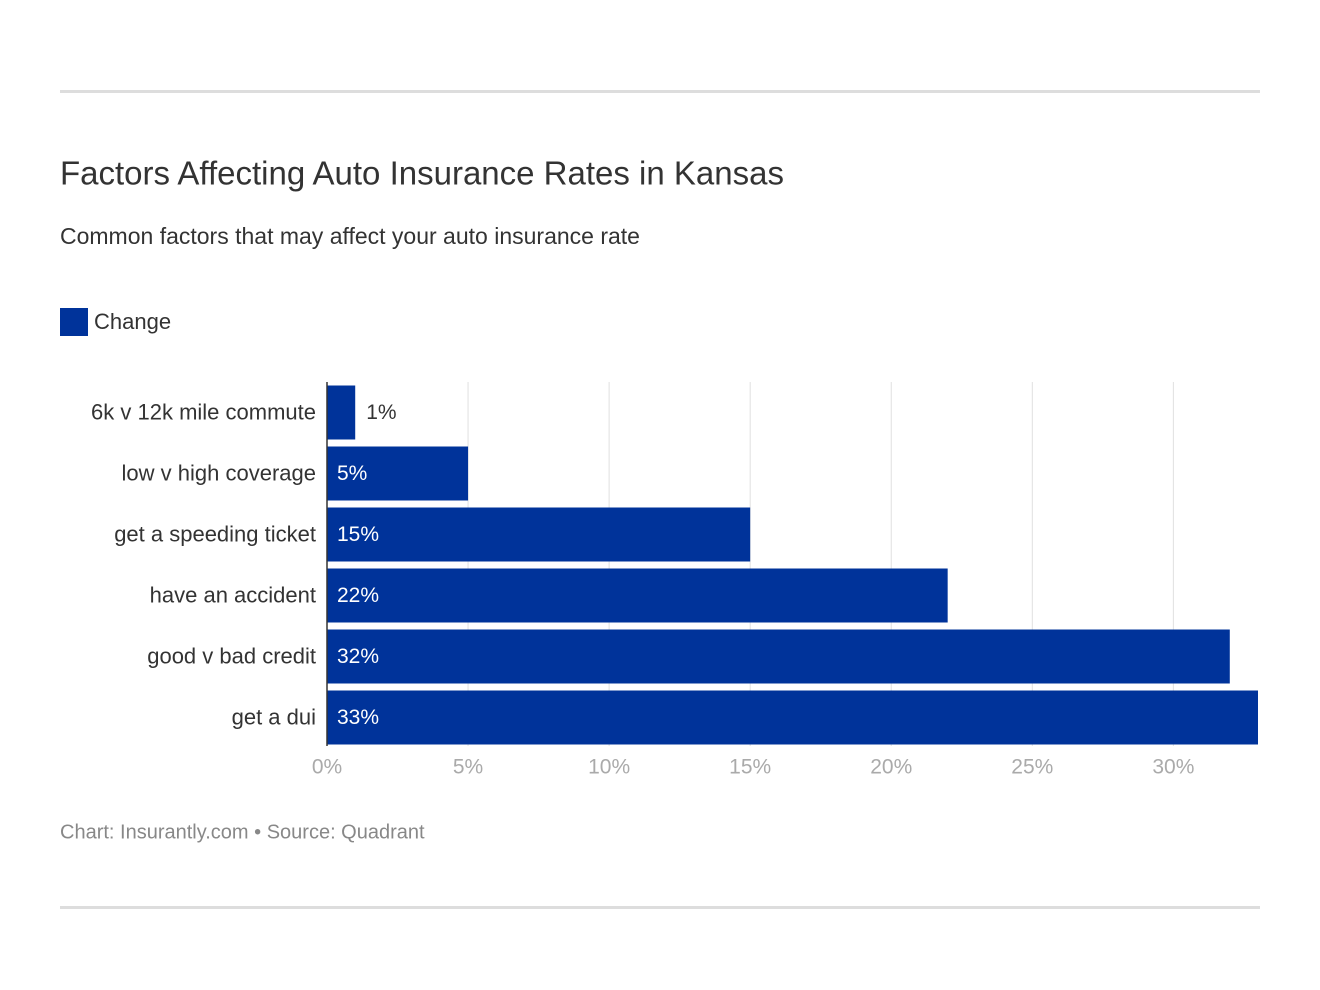  I want to click on x-tick-label: 5%, so click(468, 767).